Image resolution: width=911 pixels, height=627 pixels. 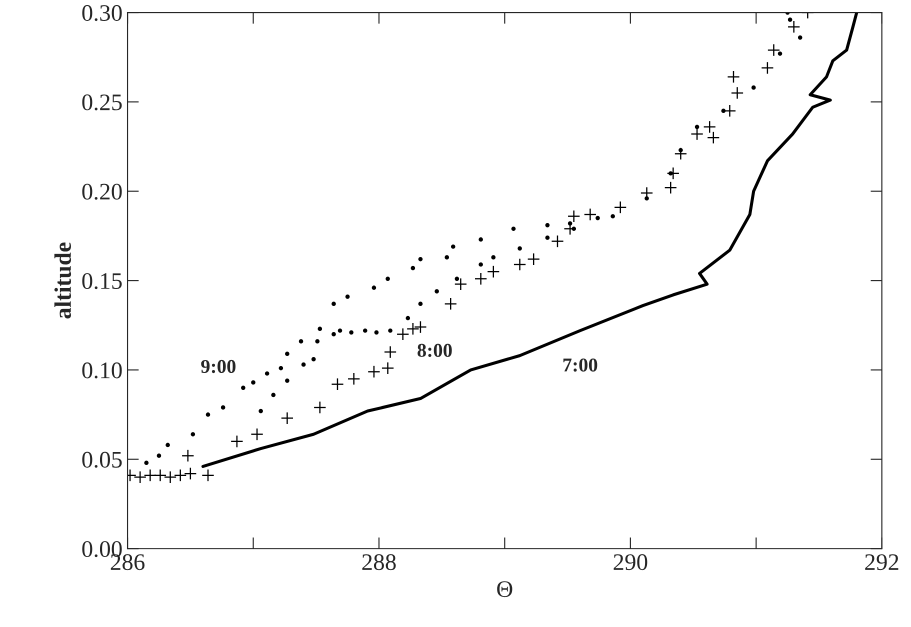 I want to click on series-label: 7:00, so click(x=580, y=365).